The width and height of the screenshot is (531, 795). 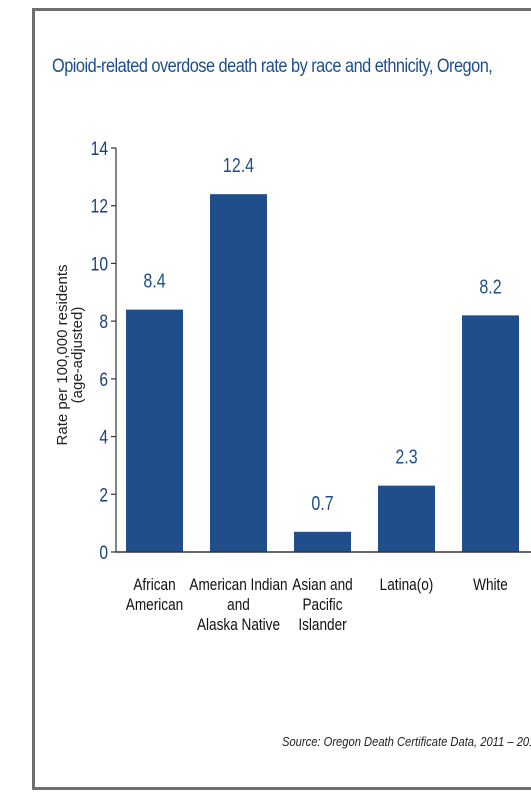 I want to click on x-category-label-line: Pacific, so click(x=322, y=605).